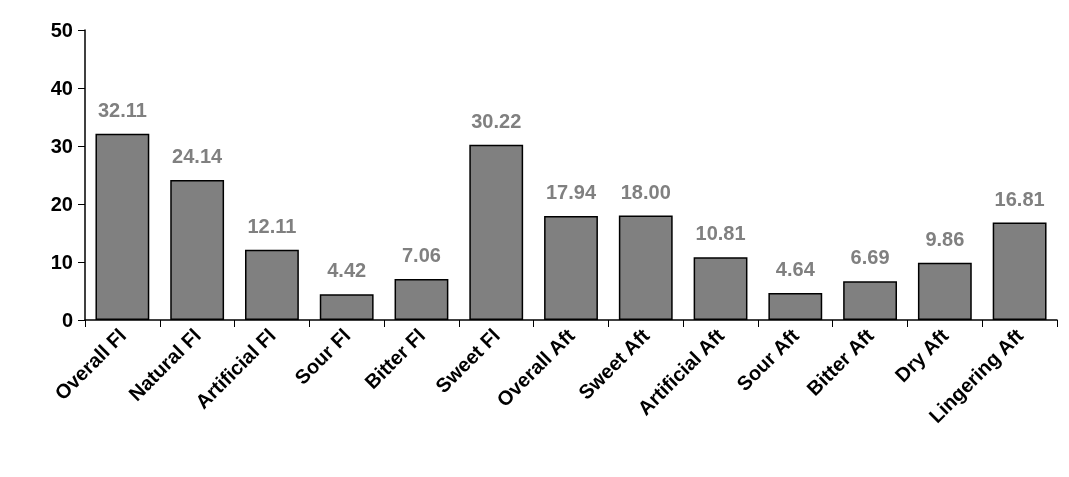  Describe the element at coordinates (496, 120) in the screenshot. I see `data-label: 30.22` at that location.